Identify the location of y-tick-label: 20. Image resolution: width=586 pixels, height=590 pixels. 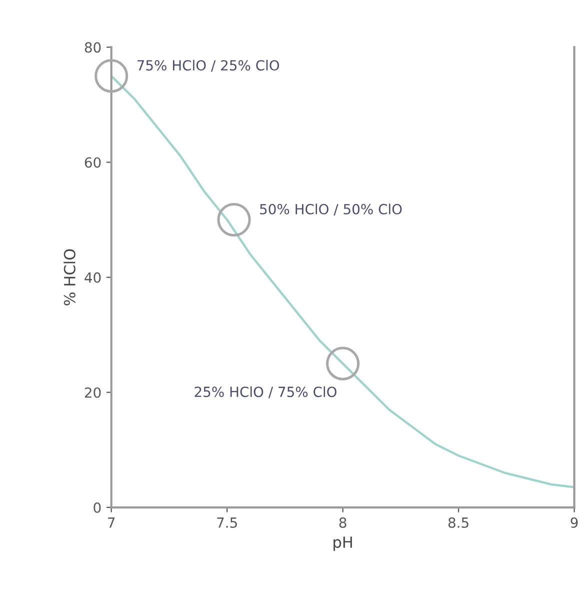
(92, 392).